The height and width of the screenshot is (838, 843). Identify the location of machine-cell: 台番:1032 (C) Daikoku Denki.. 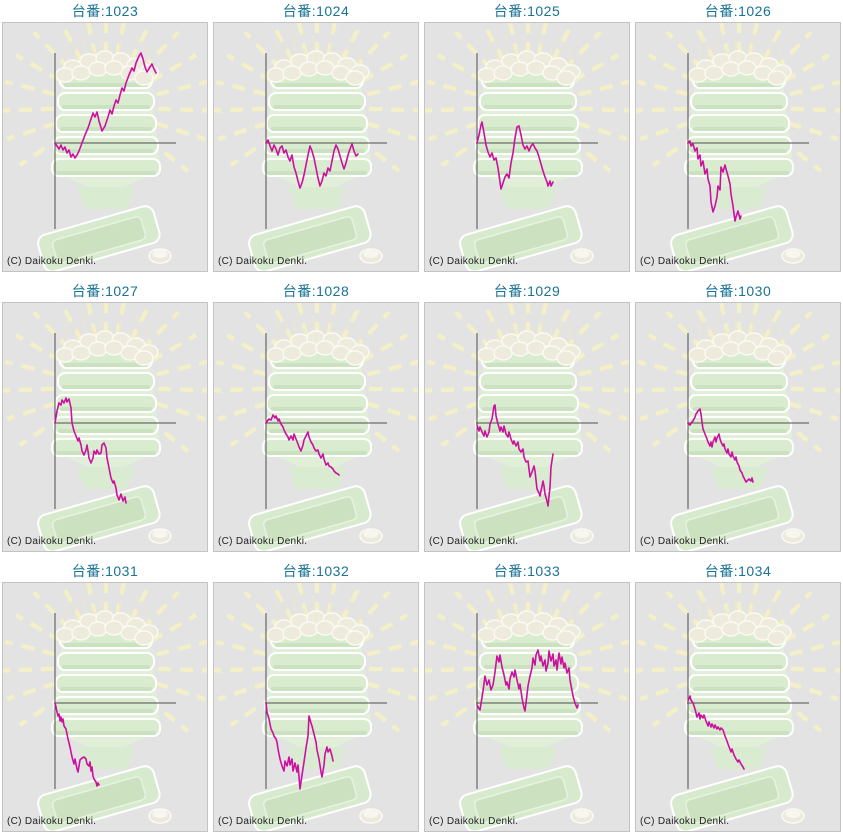
(316, 697).